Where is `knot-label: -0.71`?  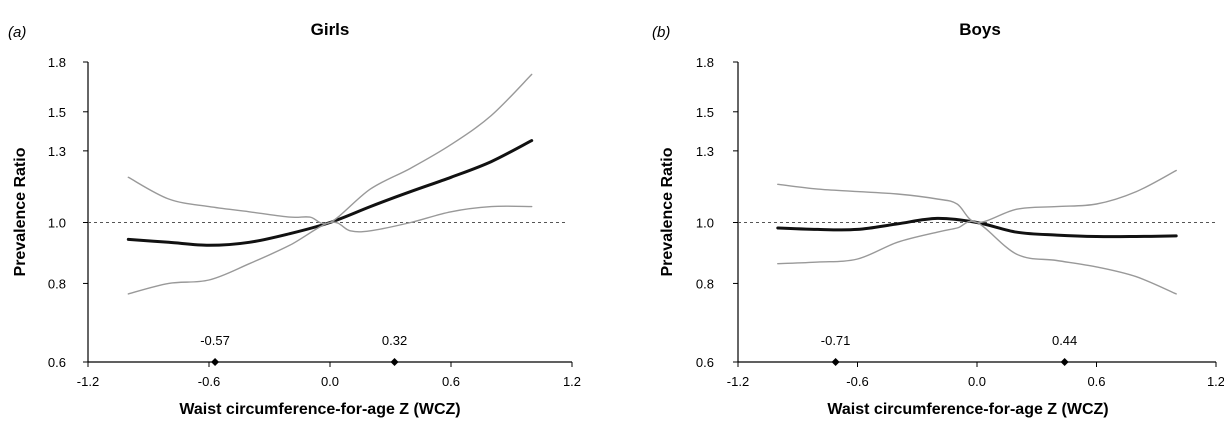 knot-label: -0.71 is located at coordinates (836, 340).